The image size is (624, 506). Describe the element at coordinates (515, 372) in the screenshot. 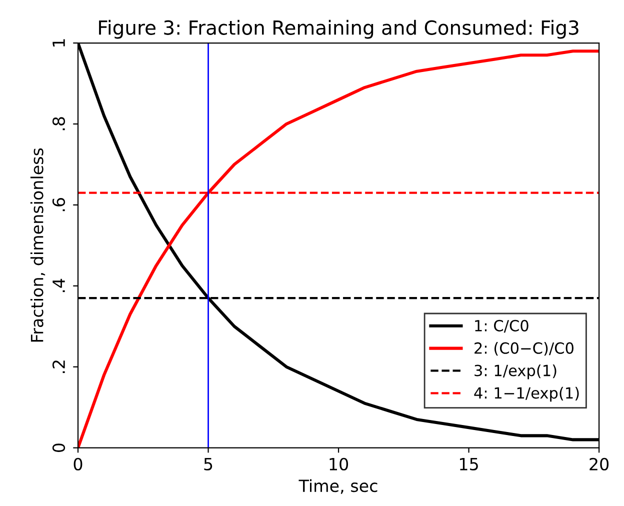

I see `legend-label: 3: 1/exp(1)` at that location.